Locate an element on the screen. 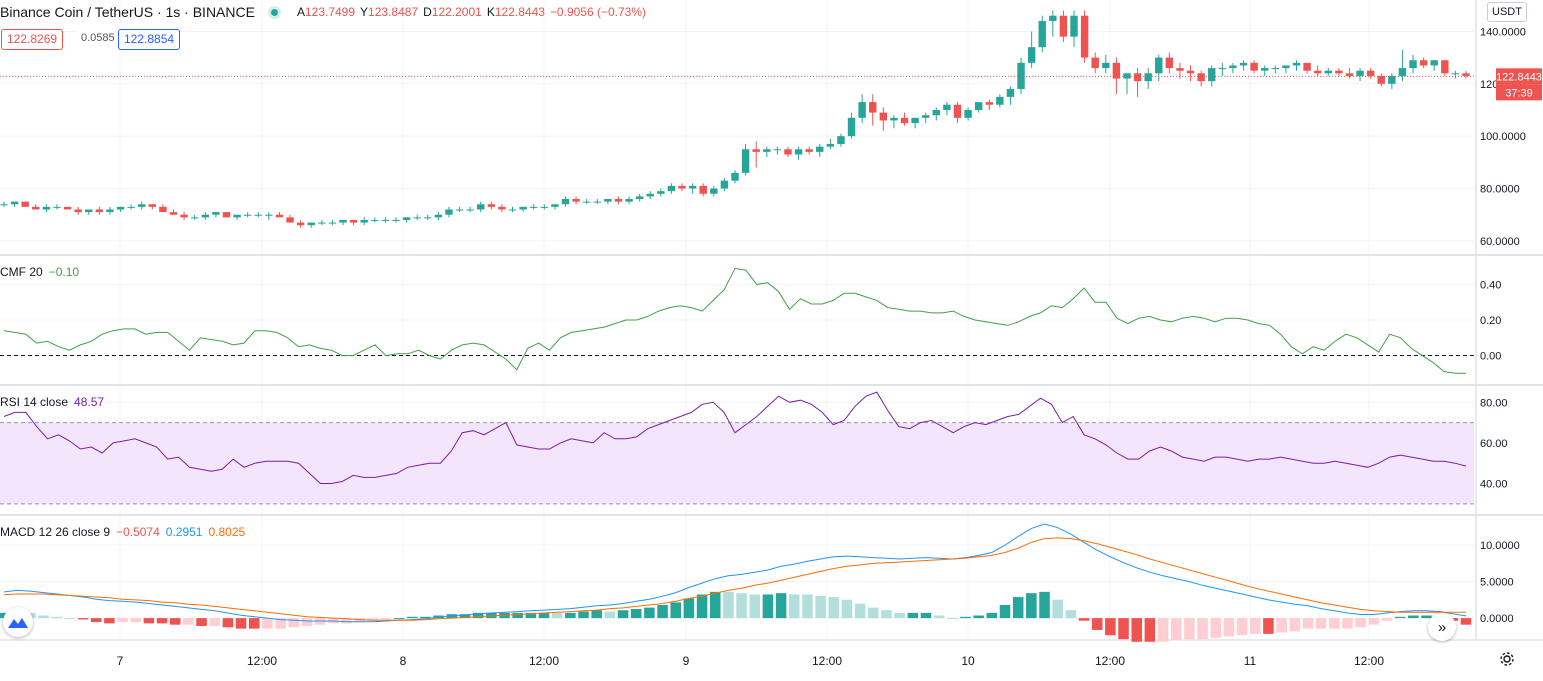 This screenshot has width=1543, height=681. cmf-legend: CMF 20 −0.10 is located at coordinates (39, 272).